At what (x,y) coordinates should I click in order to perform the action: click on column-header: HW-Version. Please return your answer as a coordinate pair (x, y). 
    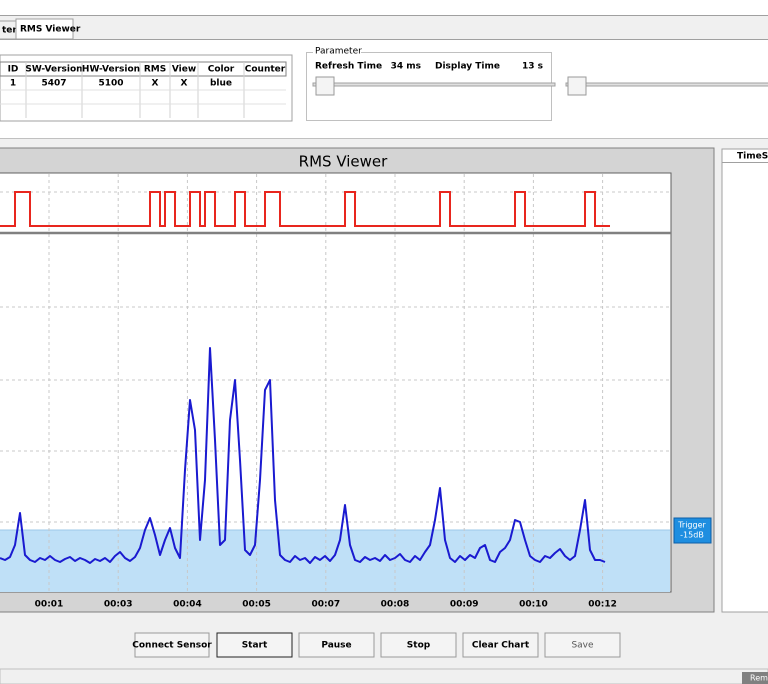
    Looking at the image, I should click on (111, 70).